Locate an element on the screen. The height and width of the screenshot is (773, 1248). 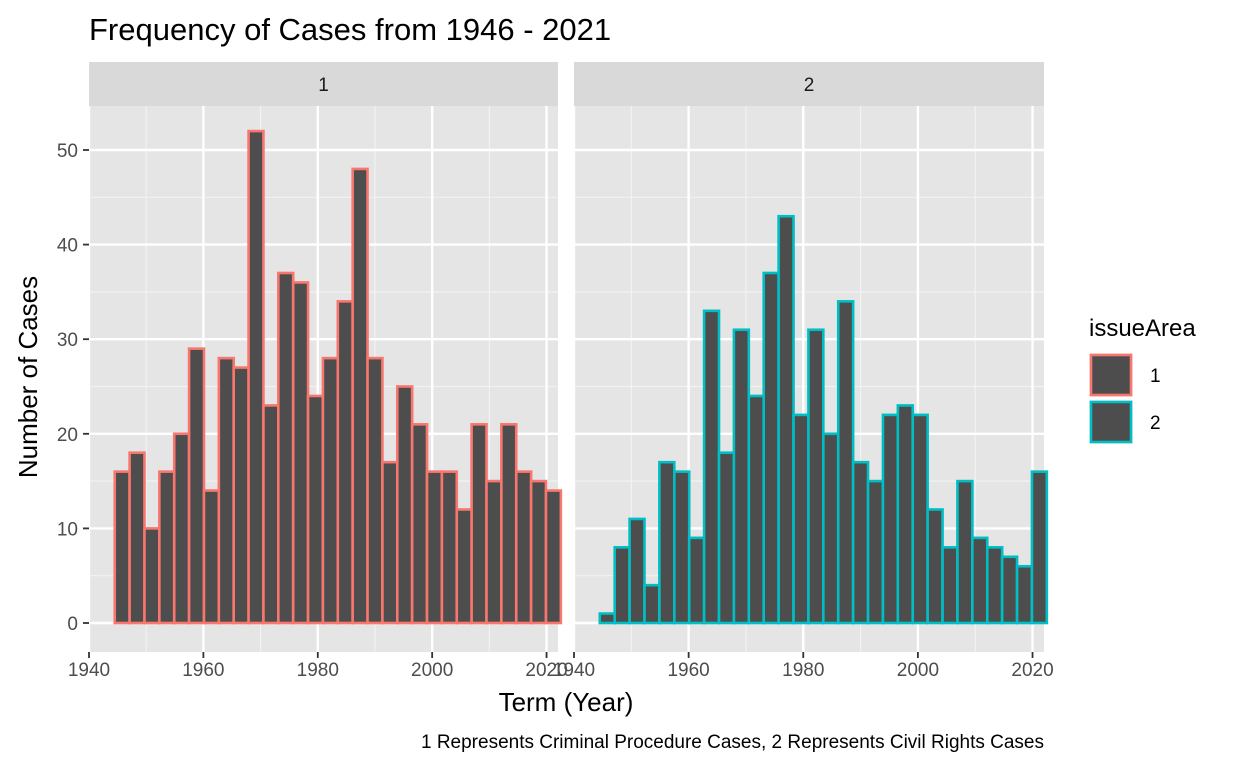
legend-label: 1 is located at coordinates (1155, 376).